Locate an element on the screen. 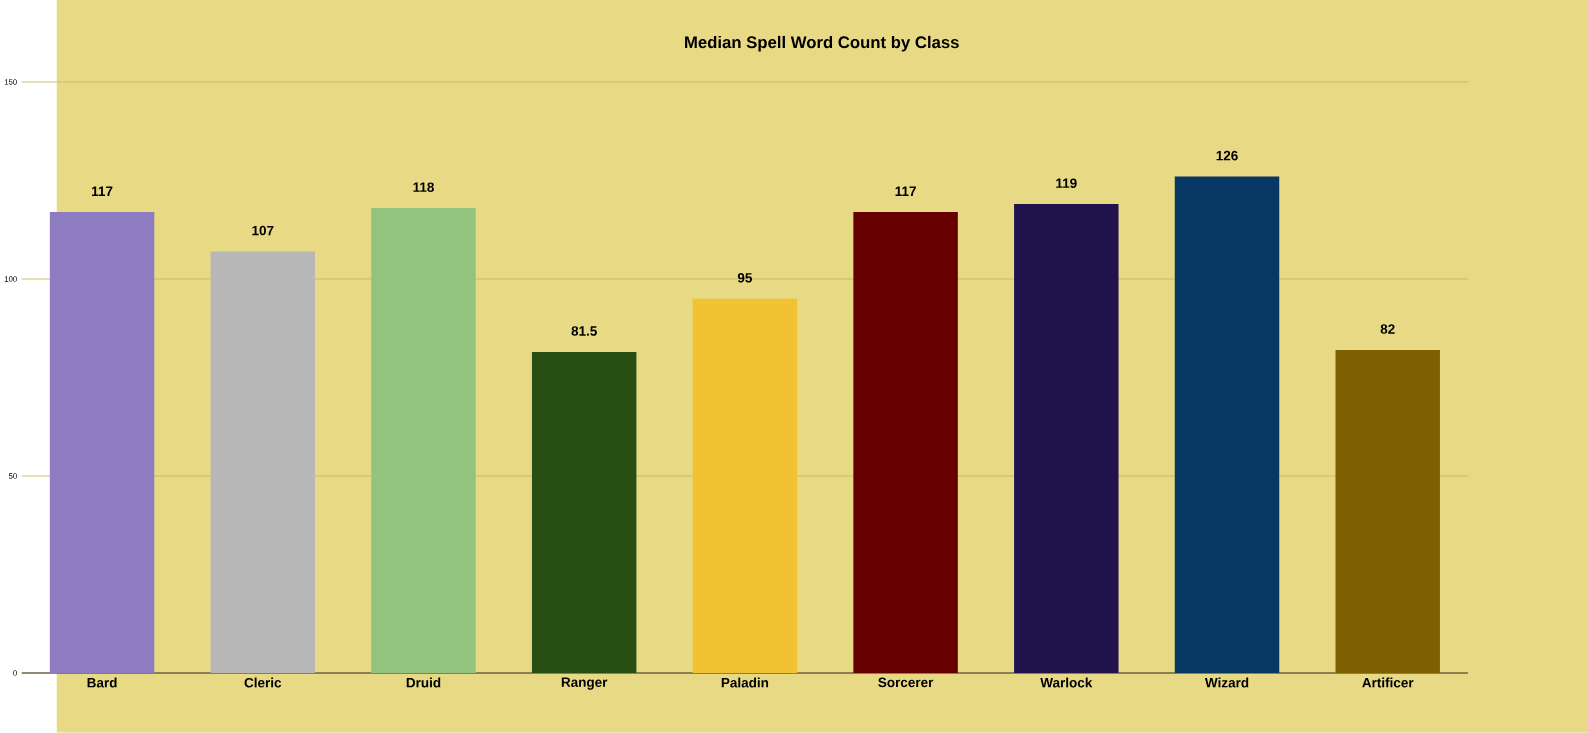  data-label: 81.5 is located at coordinates (584, 331).